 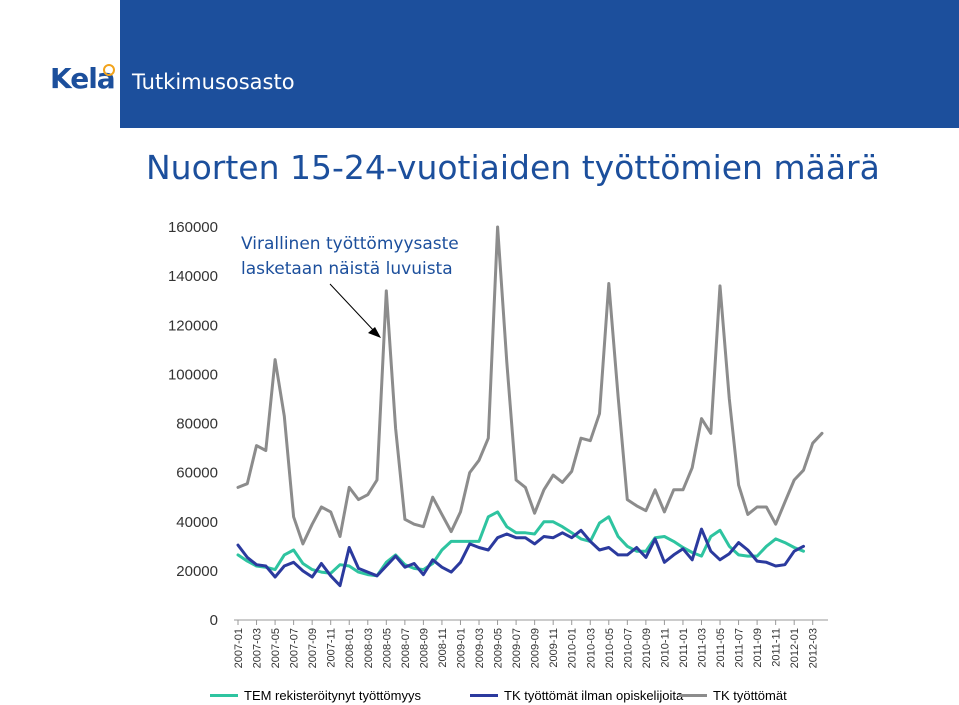 I want to click on legend-item-tk-ilman-opiskelijoita: TK työttömät ilman opiskelijoita, so click(x=576, y=695).